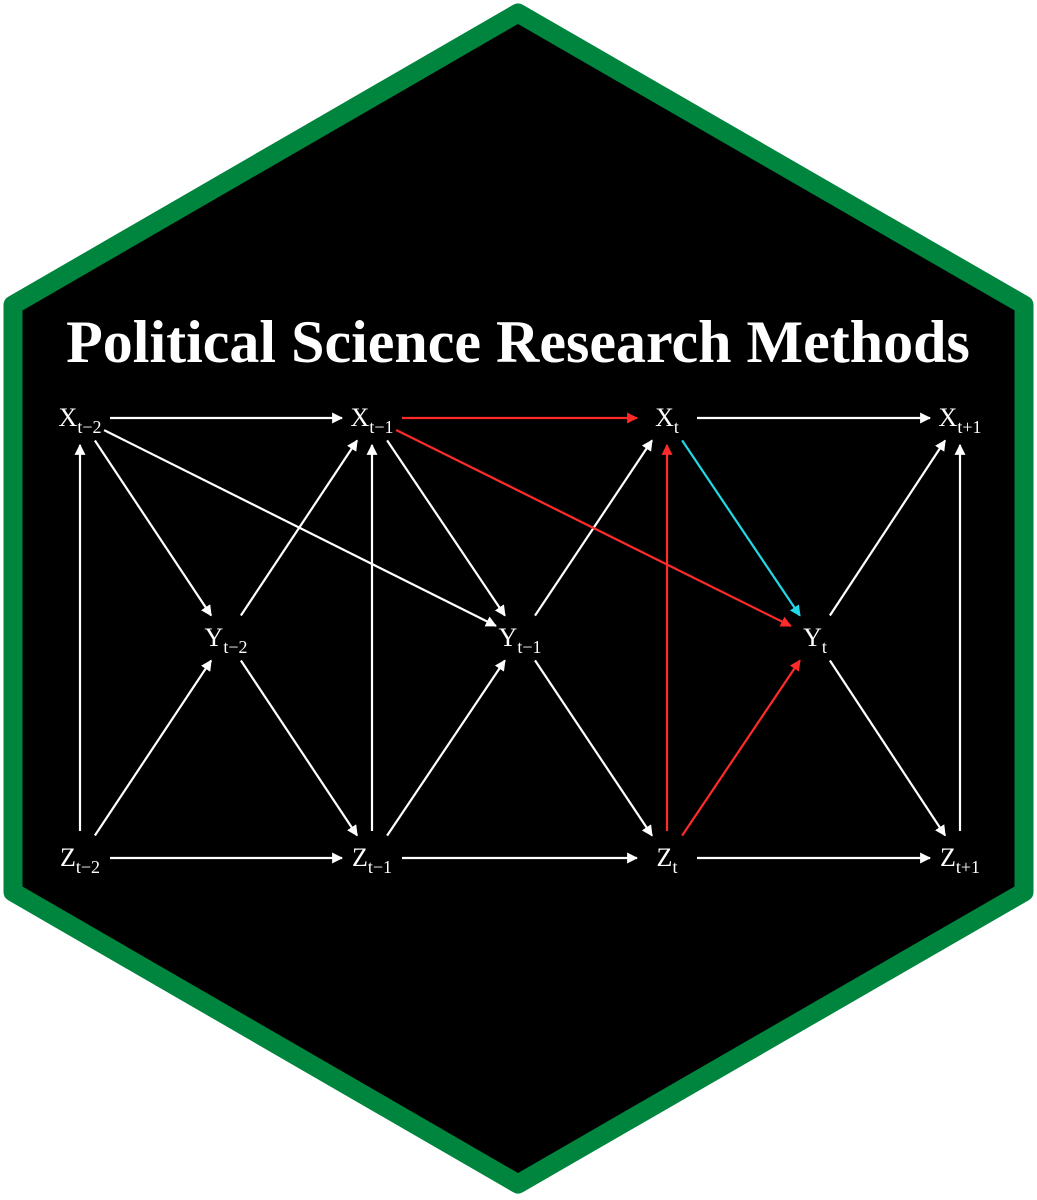  What do you see at coordinates (226, 640) in the screenshot?
I see `node-Ytm2: Yt−2` at bounding box center [226, 640].